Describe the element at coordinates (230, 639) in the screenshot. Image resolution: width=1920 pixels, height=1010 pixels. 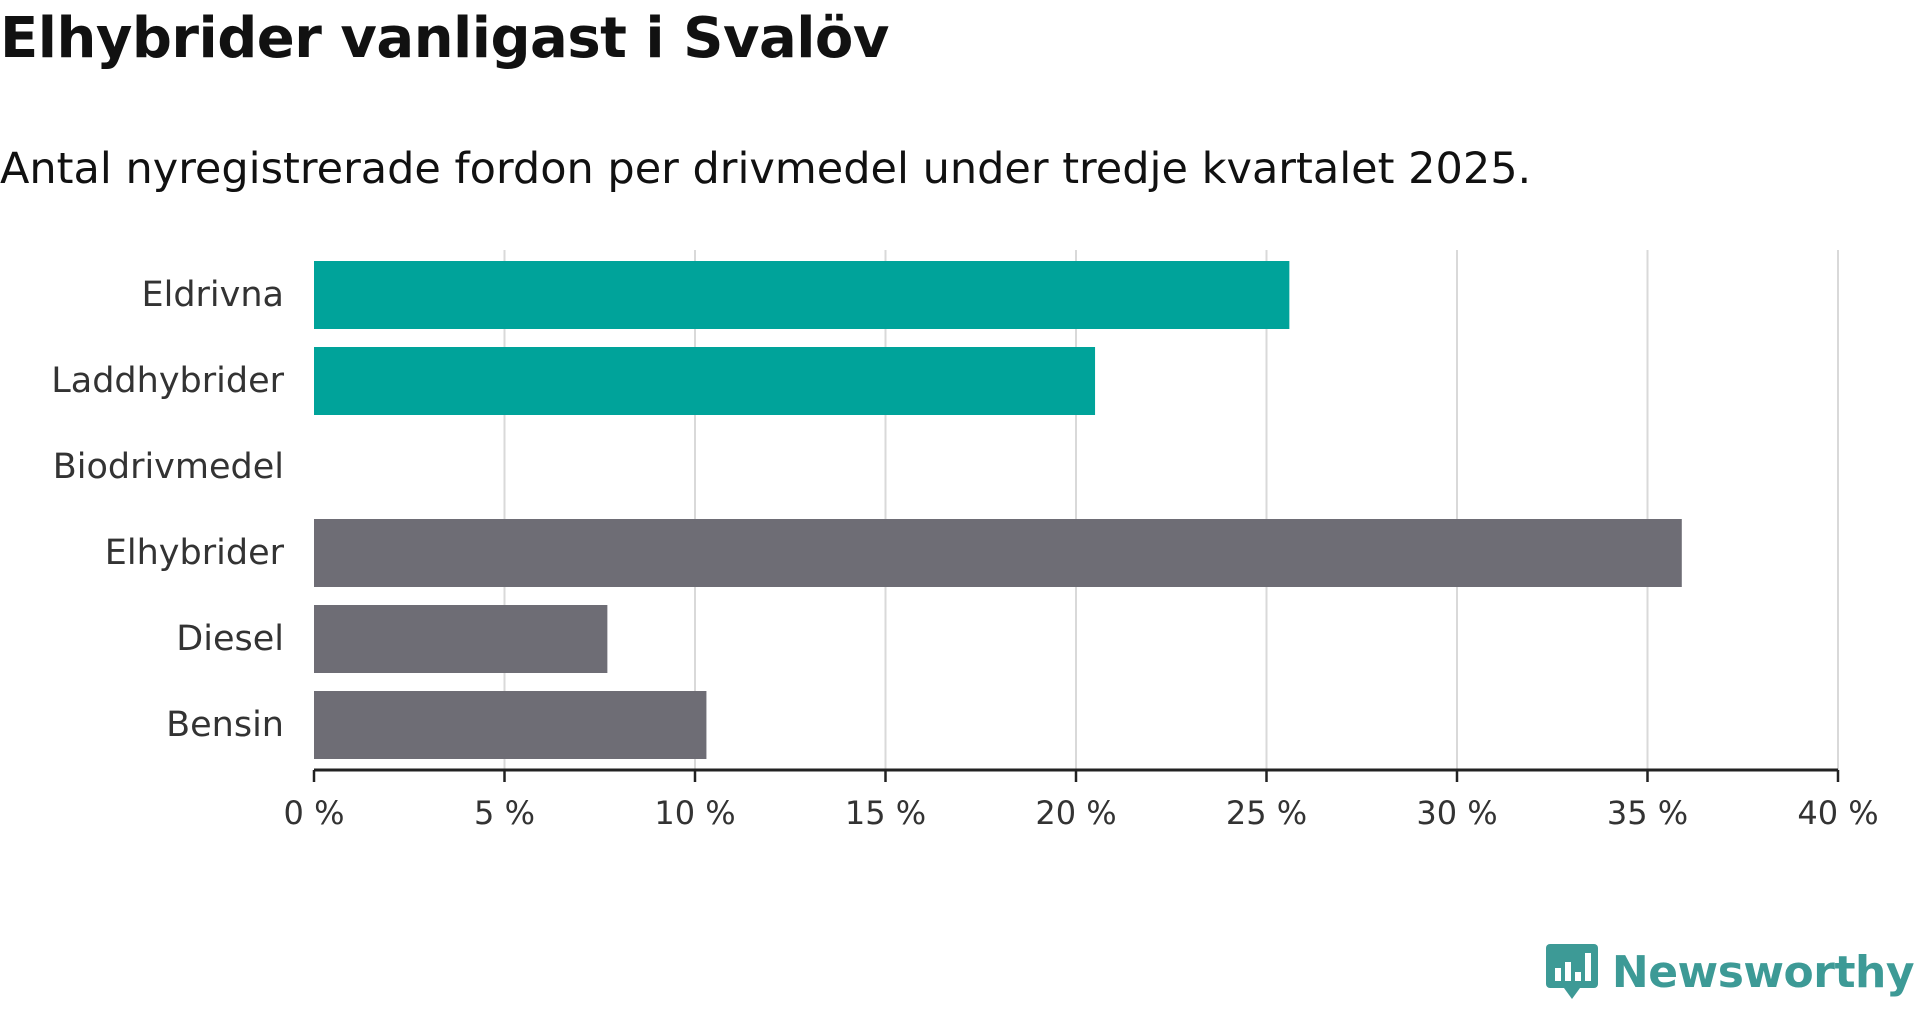
I see `category-label: Diesel` at that location.